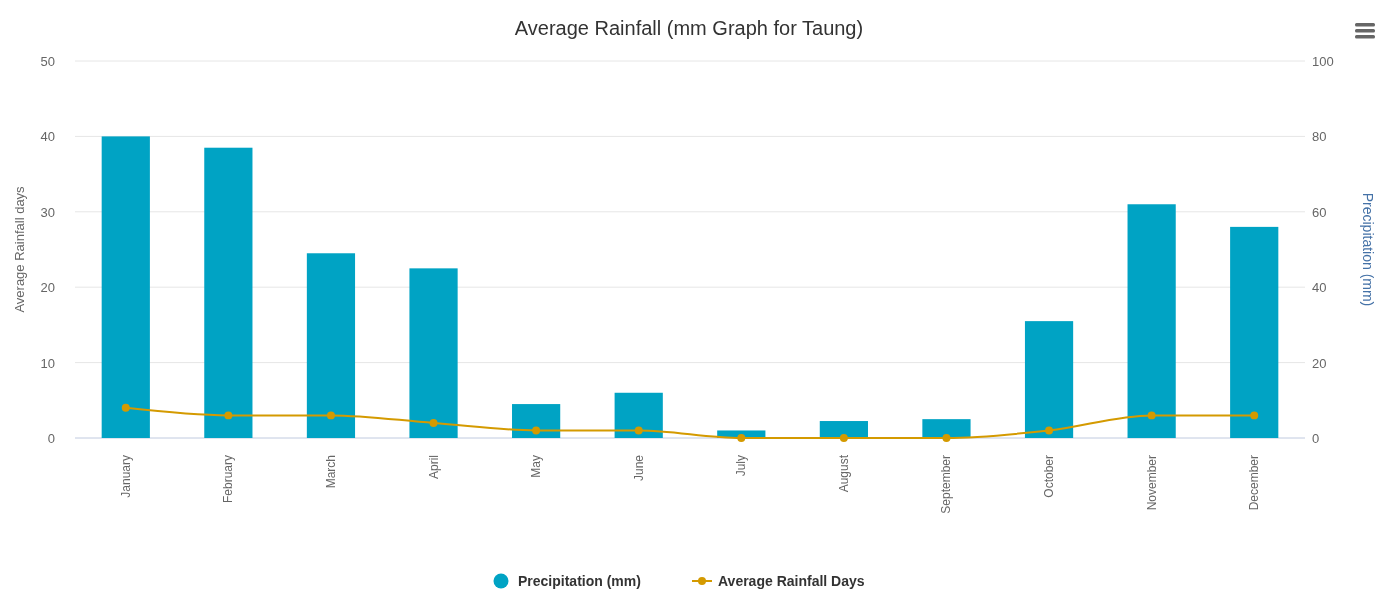 The width and height of the screenshot is (1378, 590). Describe the element at coordinates (1319, 212) in the screenshot. I see `y2-tick-label: 60` at that location.